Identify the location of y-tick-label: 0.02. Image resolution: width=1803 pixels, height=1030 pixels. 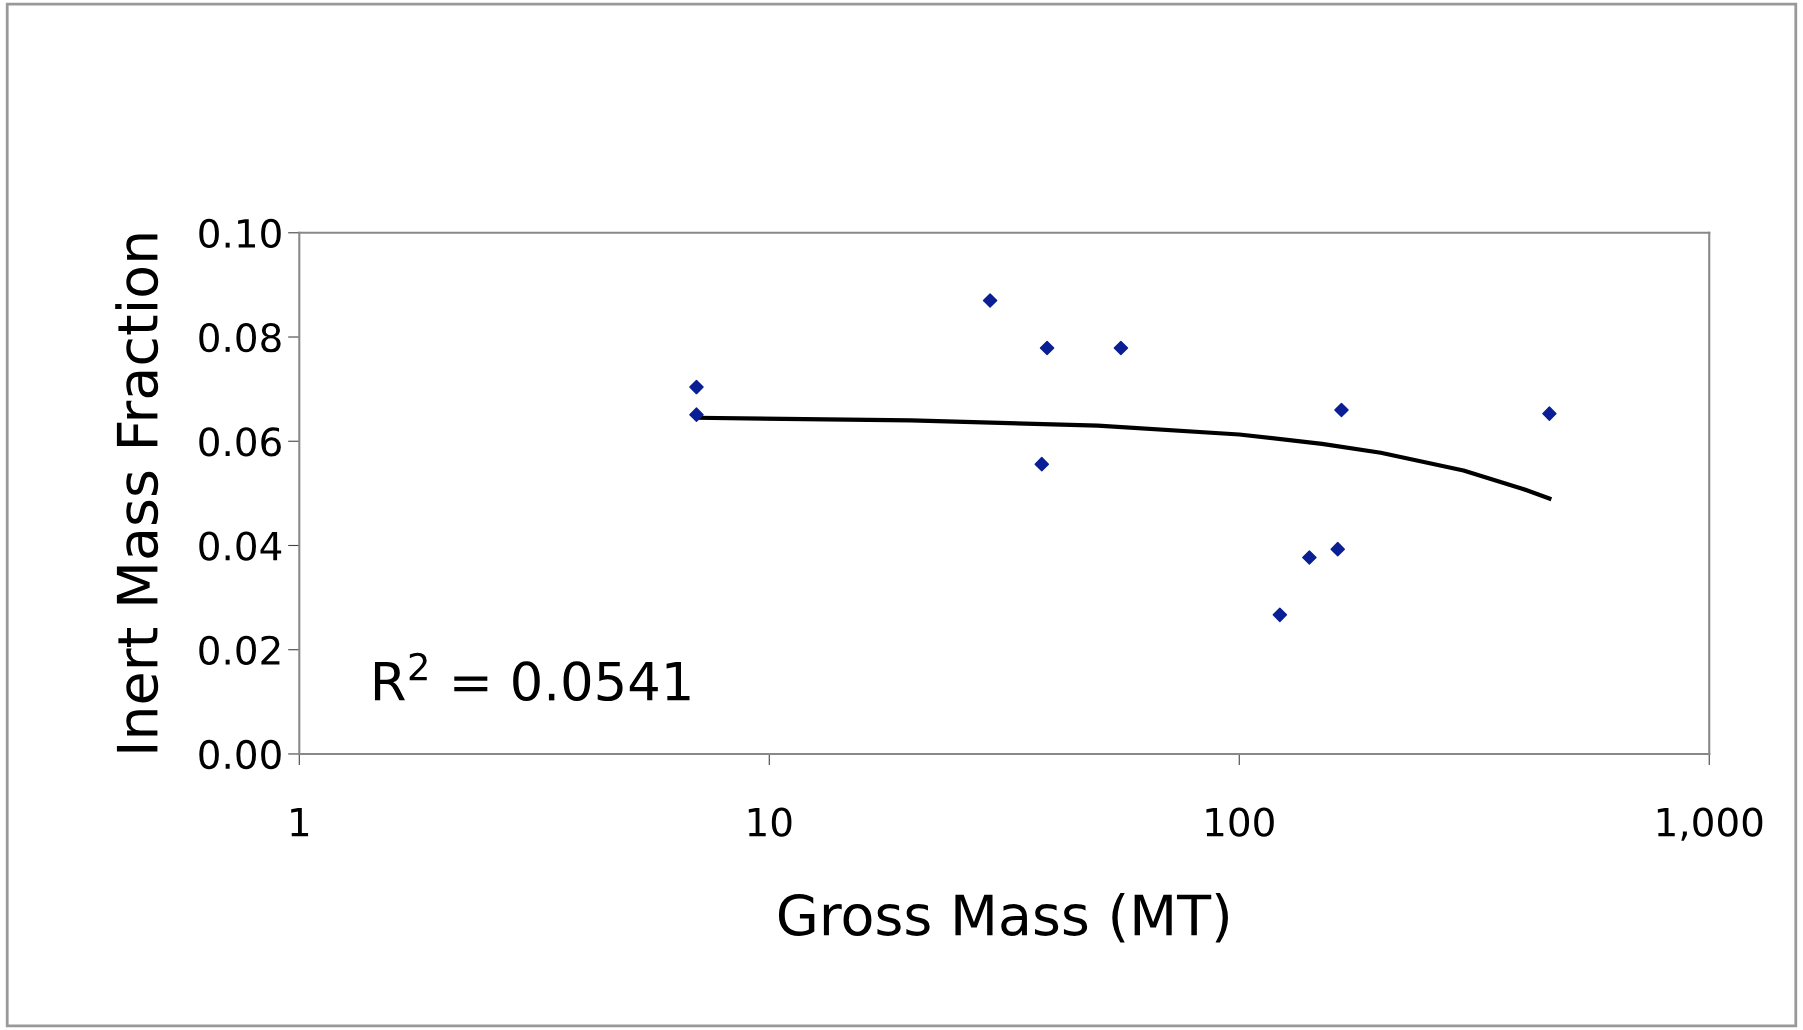
(239, 650).